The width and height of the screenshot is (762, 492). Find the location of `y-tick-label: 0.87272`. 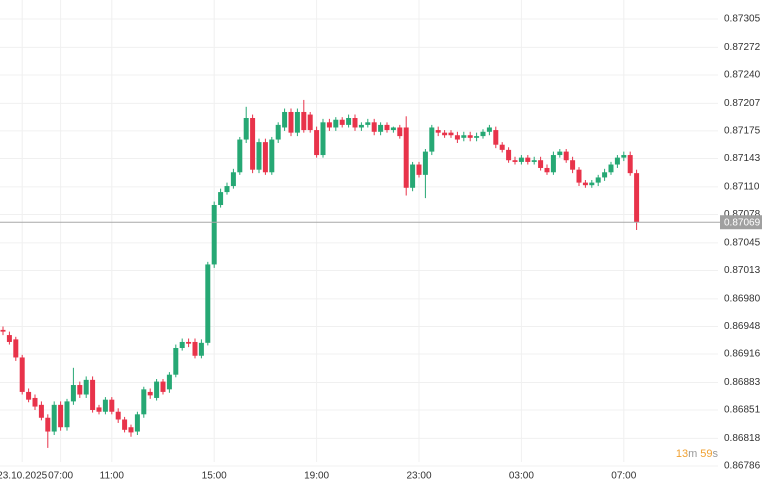

y-tick-label: 0.87272 is located at coordinates (742, 47).